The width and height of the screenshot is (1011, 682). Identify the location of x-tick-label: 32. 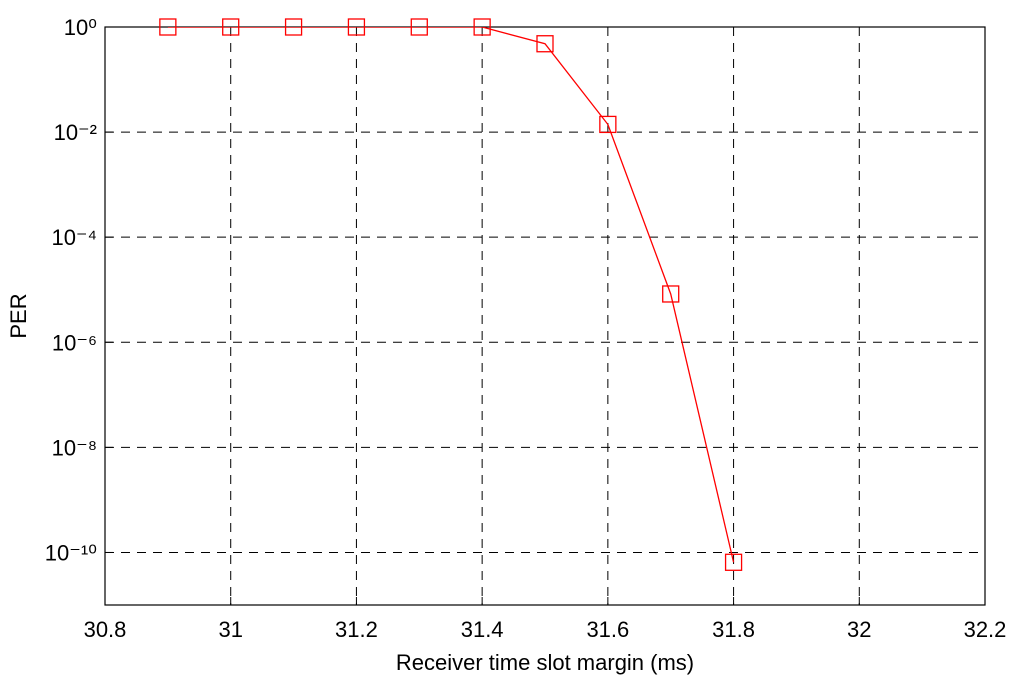
(859, 629).